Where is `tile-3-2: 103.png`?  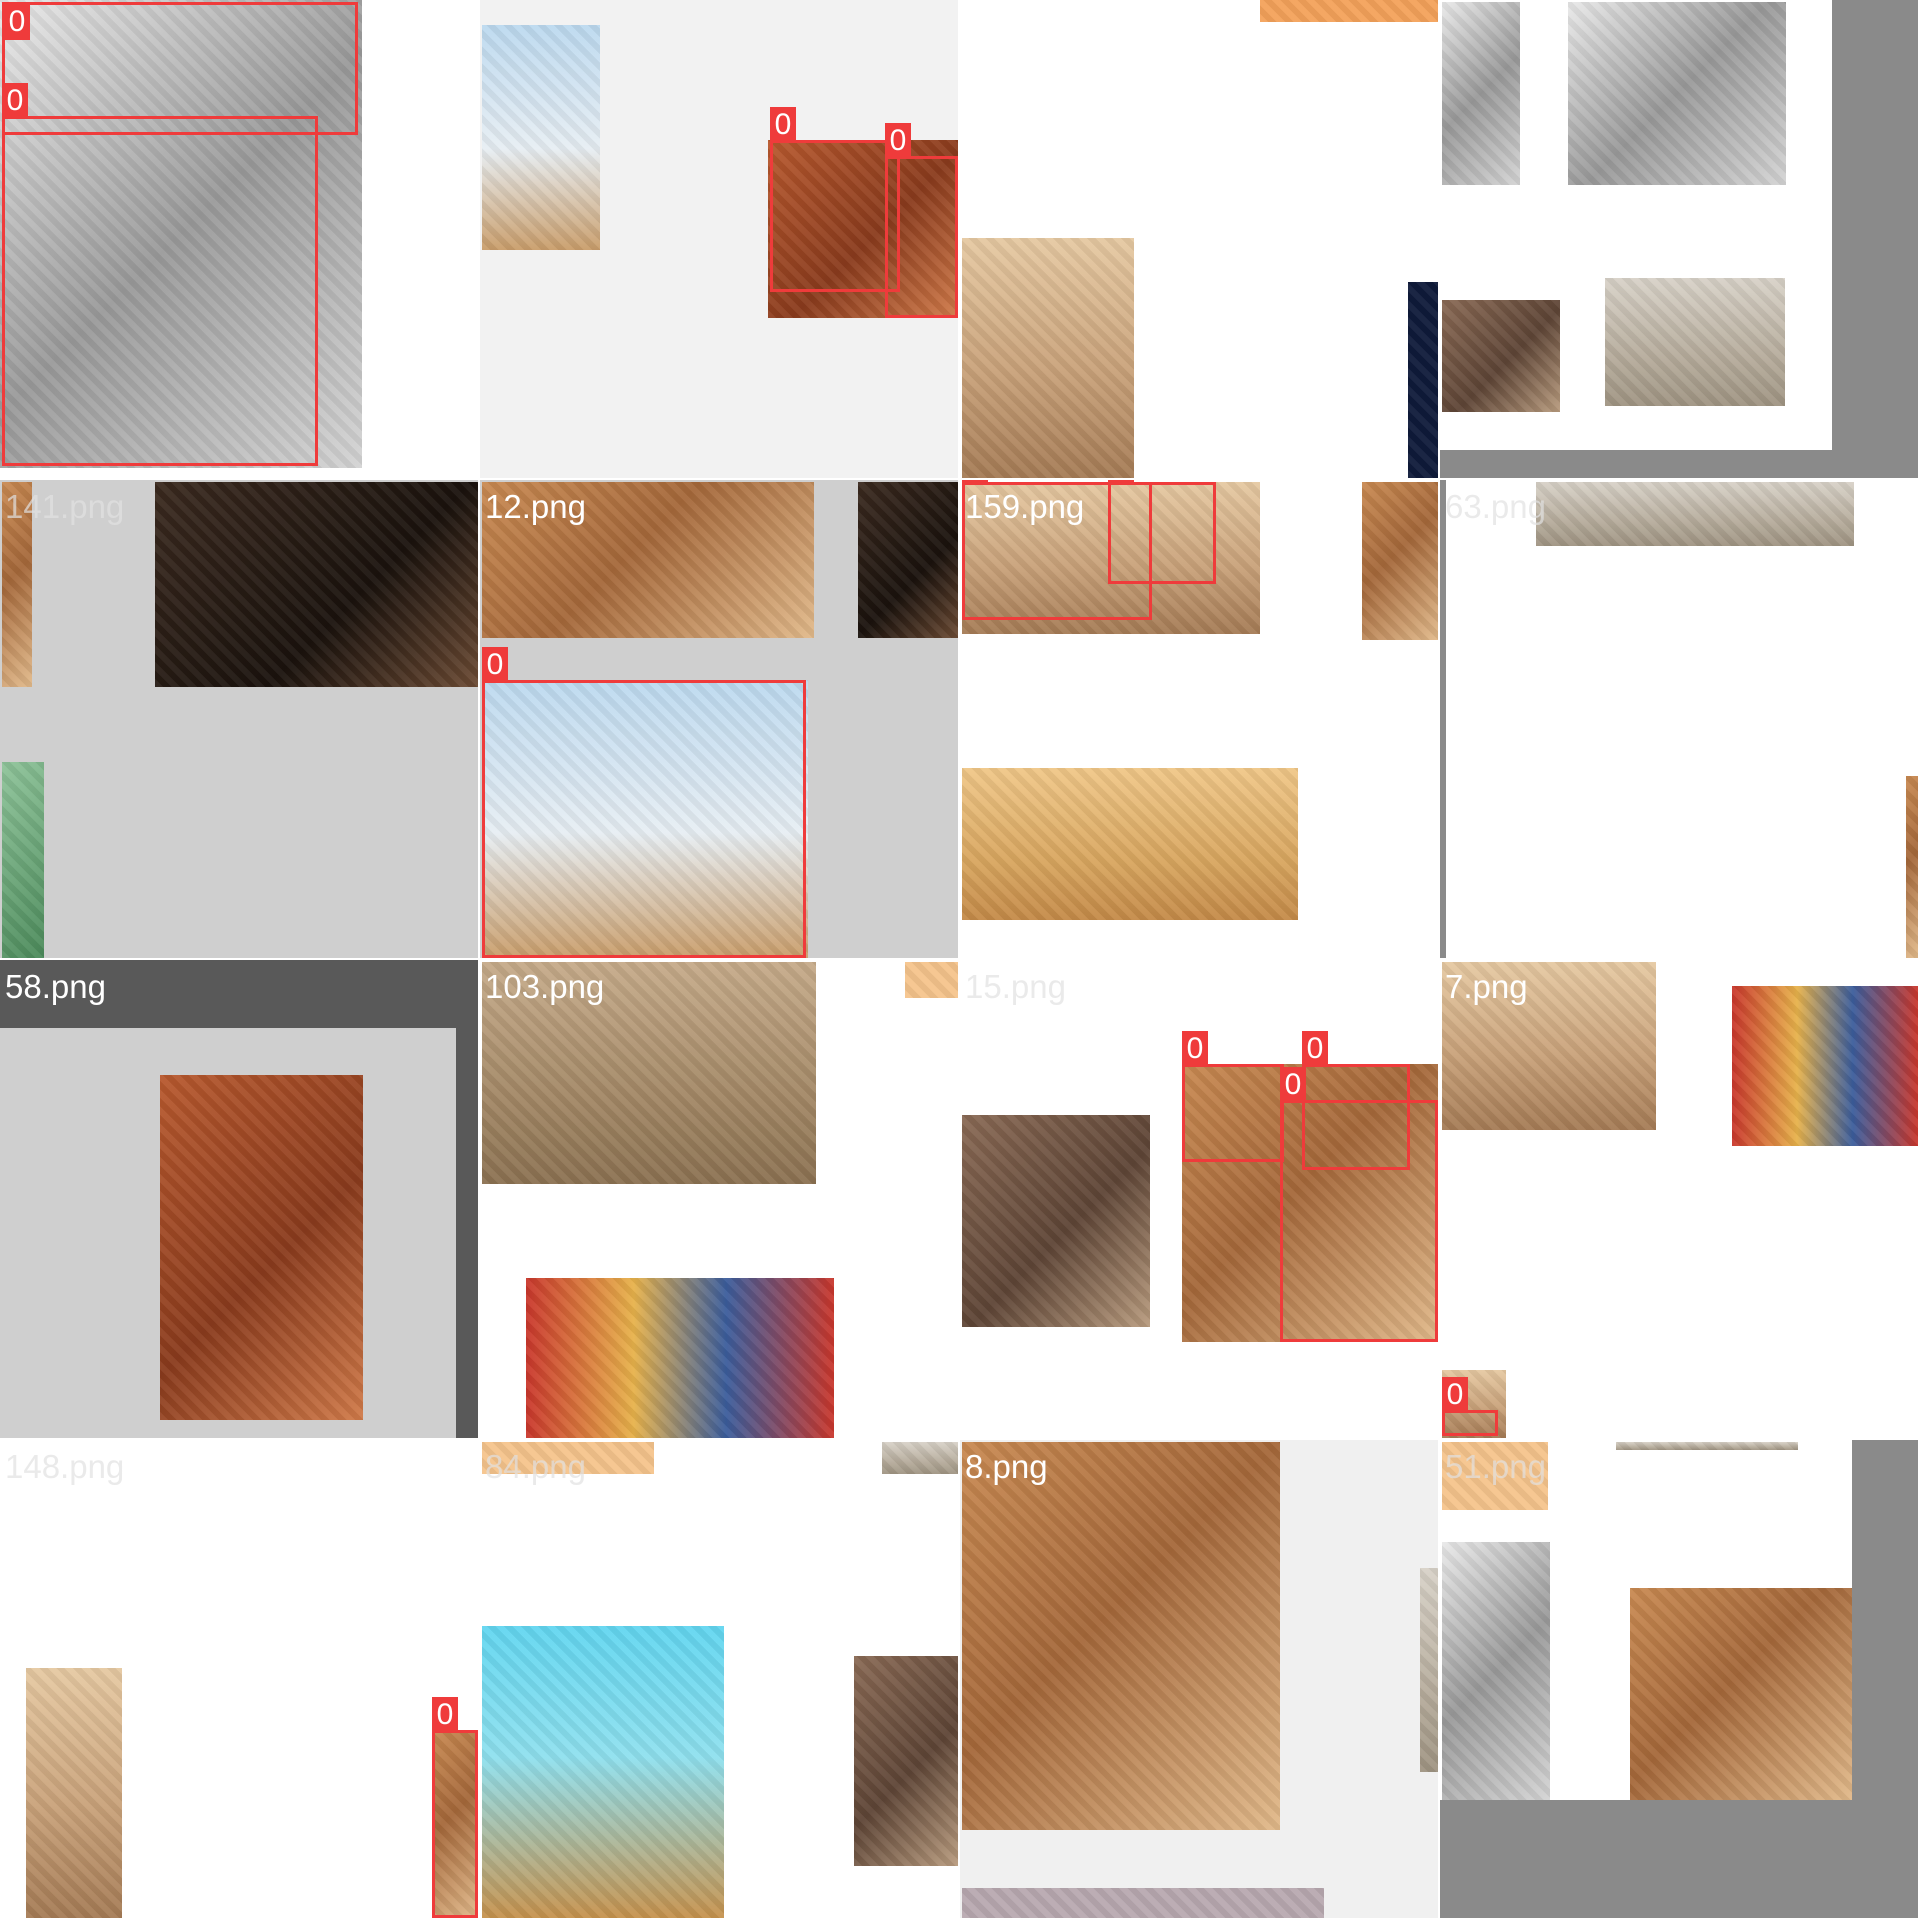 tile-3-2: 103.png is located at coordinates (719, 1199).